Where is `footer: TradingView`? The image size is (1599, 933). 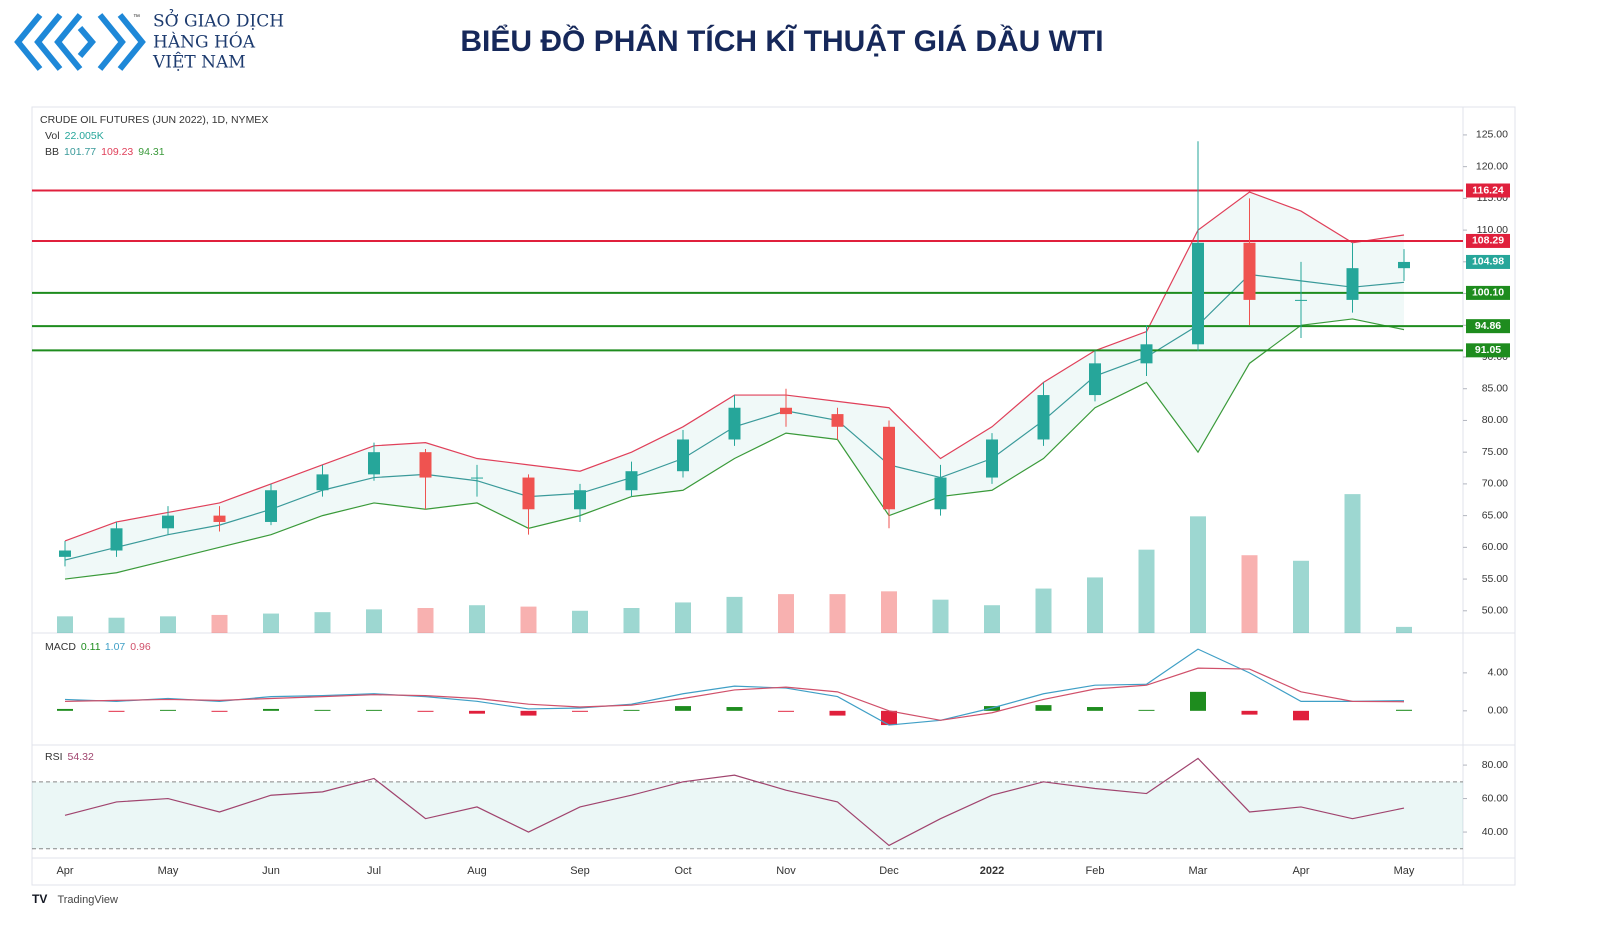
footer: TradingView is located at coordinates (87, 900).